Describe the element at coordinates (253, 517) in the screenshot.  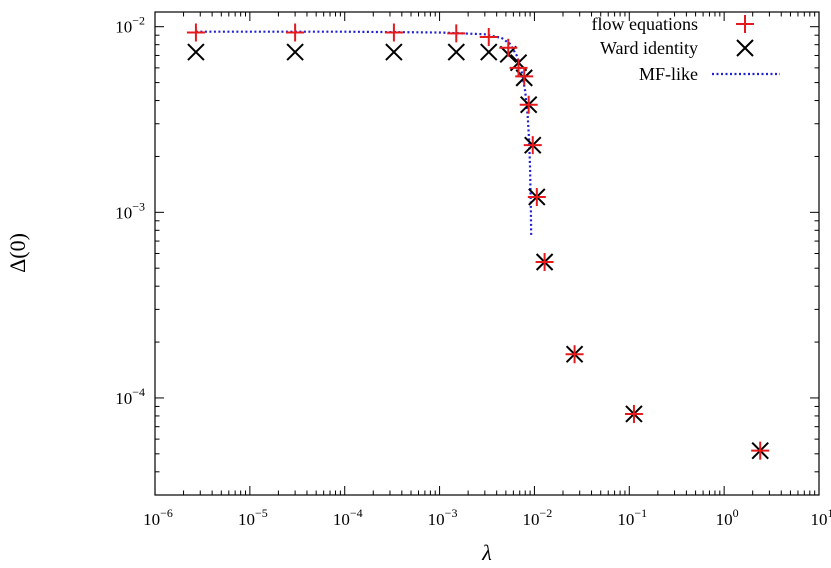
I see `x-tick-label: 10⁻⁵` at that location.